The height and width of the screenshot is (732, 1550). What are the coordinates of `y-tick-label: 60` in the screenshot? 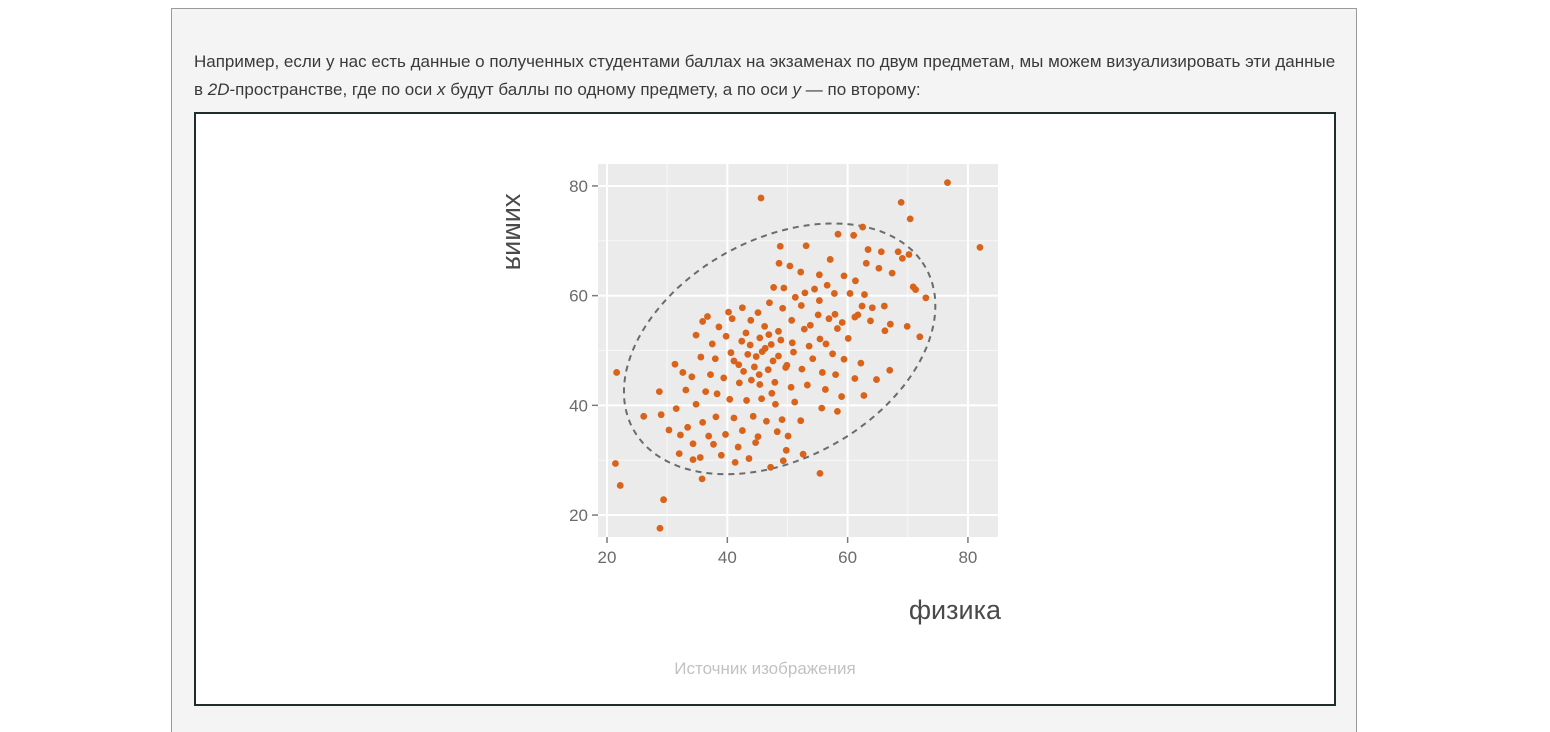 It's located at (578, 296).